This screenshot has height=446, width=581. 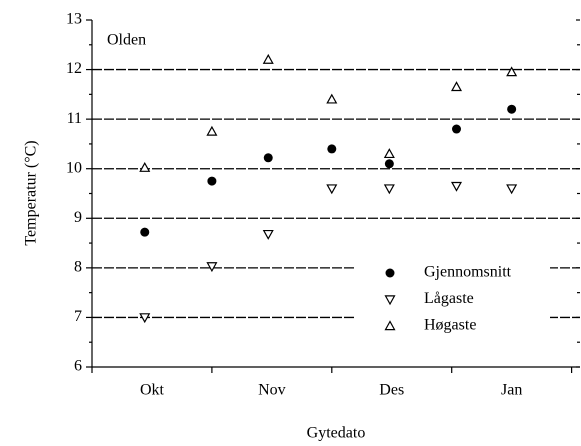 I want to click on legend-label: Lågaste, so click(x=449, y=298).